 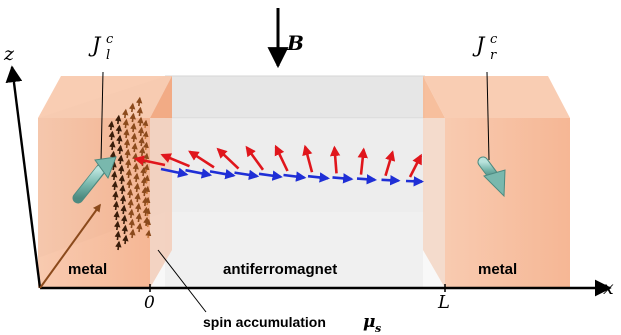 I want to click on antiferromagnetic-spin-chain, so click(x=279, y=165).